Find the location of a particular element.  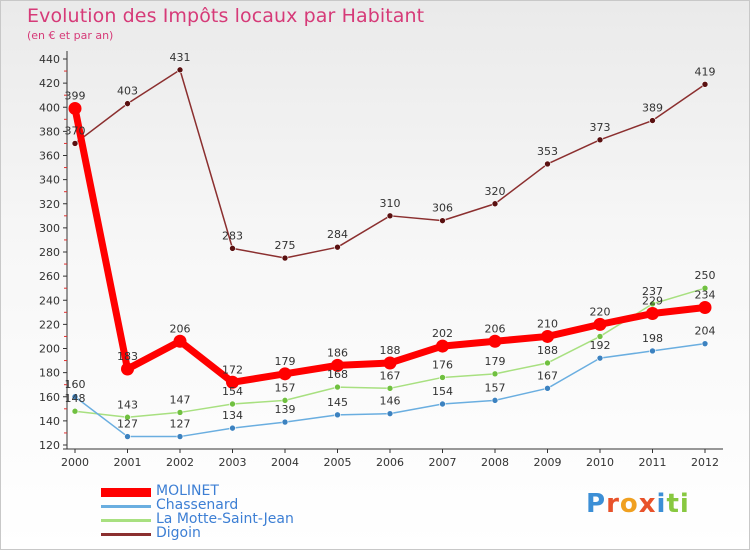

y-tick-label: 400 is located at coordinates (49, 107).